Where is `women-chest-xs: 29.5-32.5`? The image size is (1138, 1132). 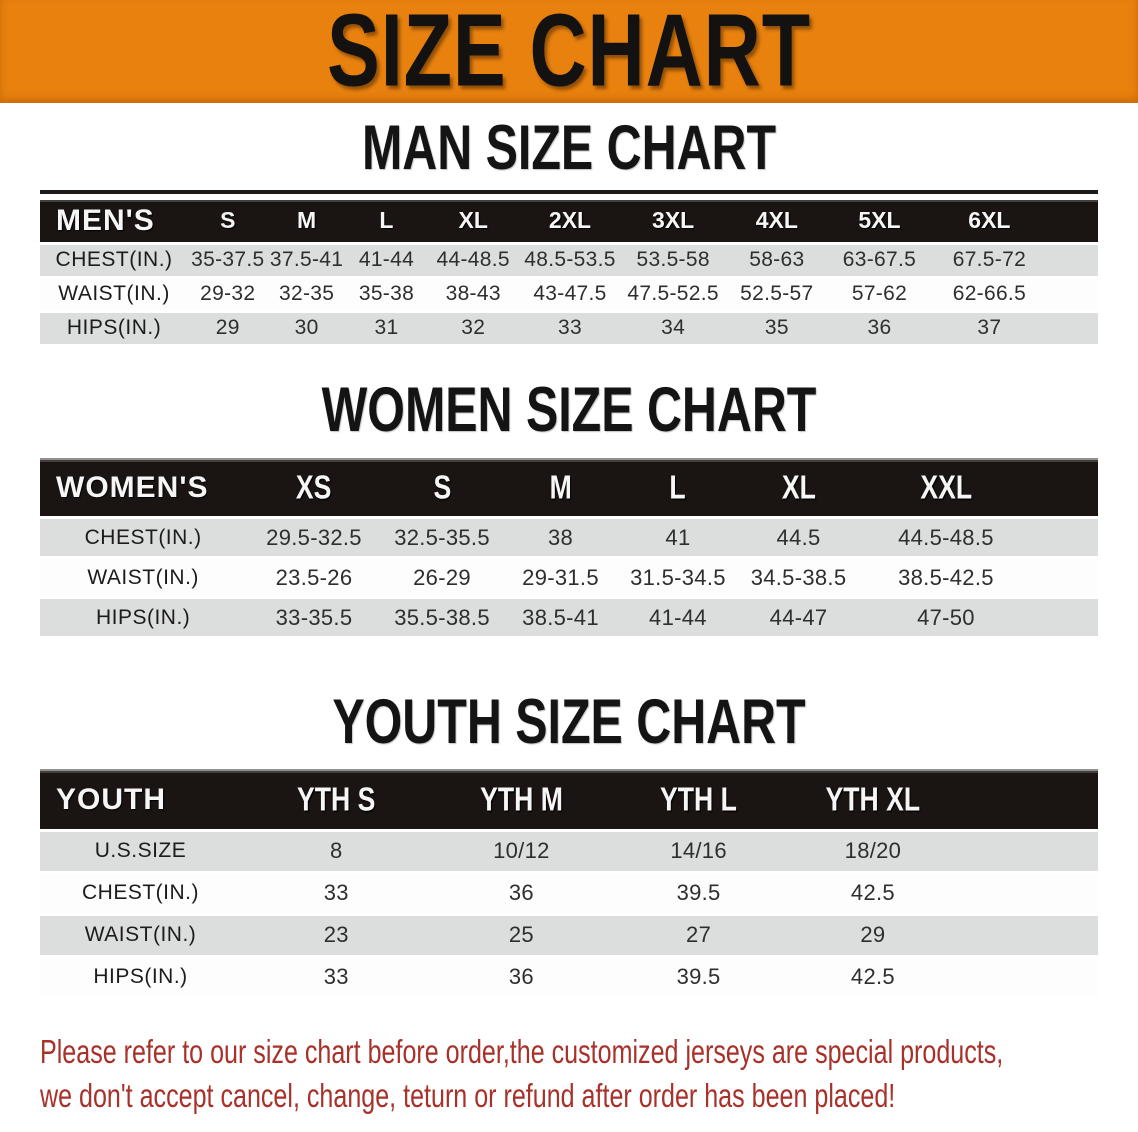
women-chest-xs: 29.5-32.5 is located at coordinates (314, 537).